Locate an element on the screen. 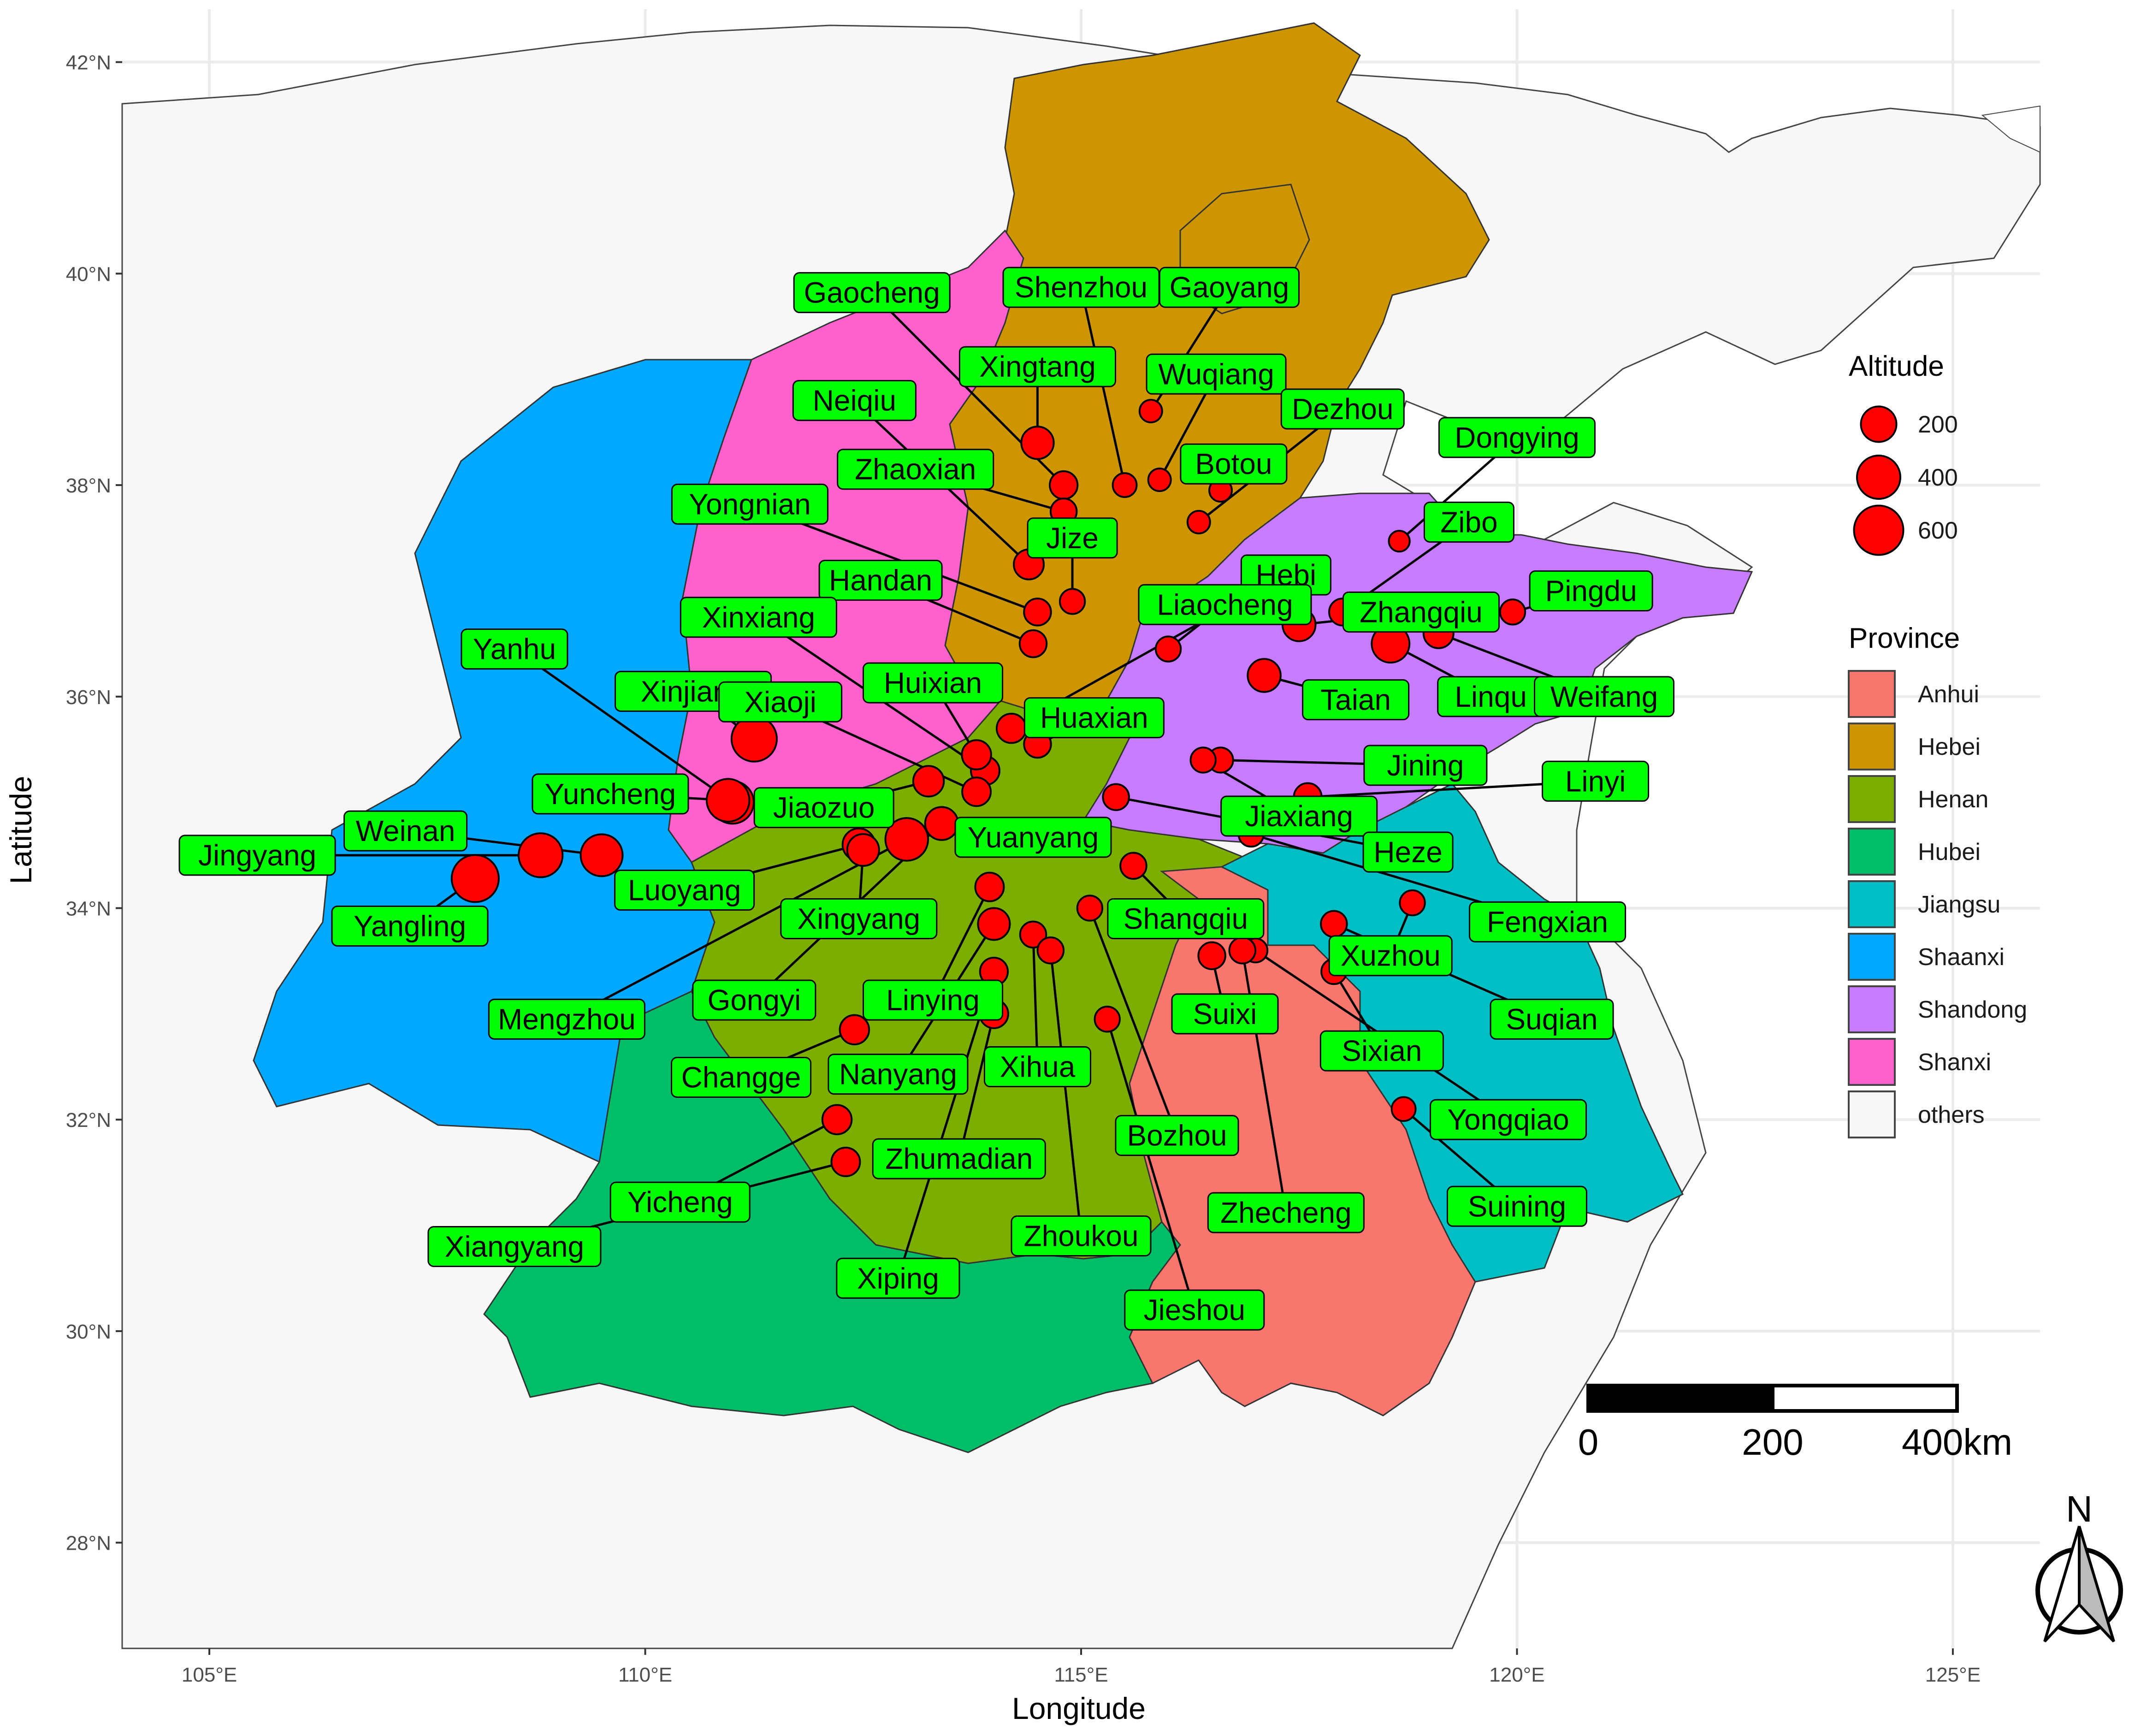 This screenshot has height=1736, width=2135. province-key-label: Anhui is located at coordinates (1948, 695).